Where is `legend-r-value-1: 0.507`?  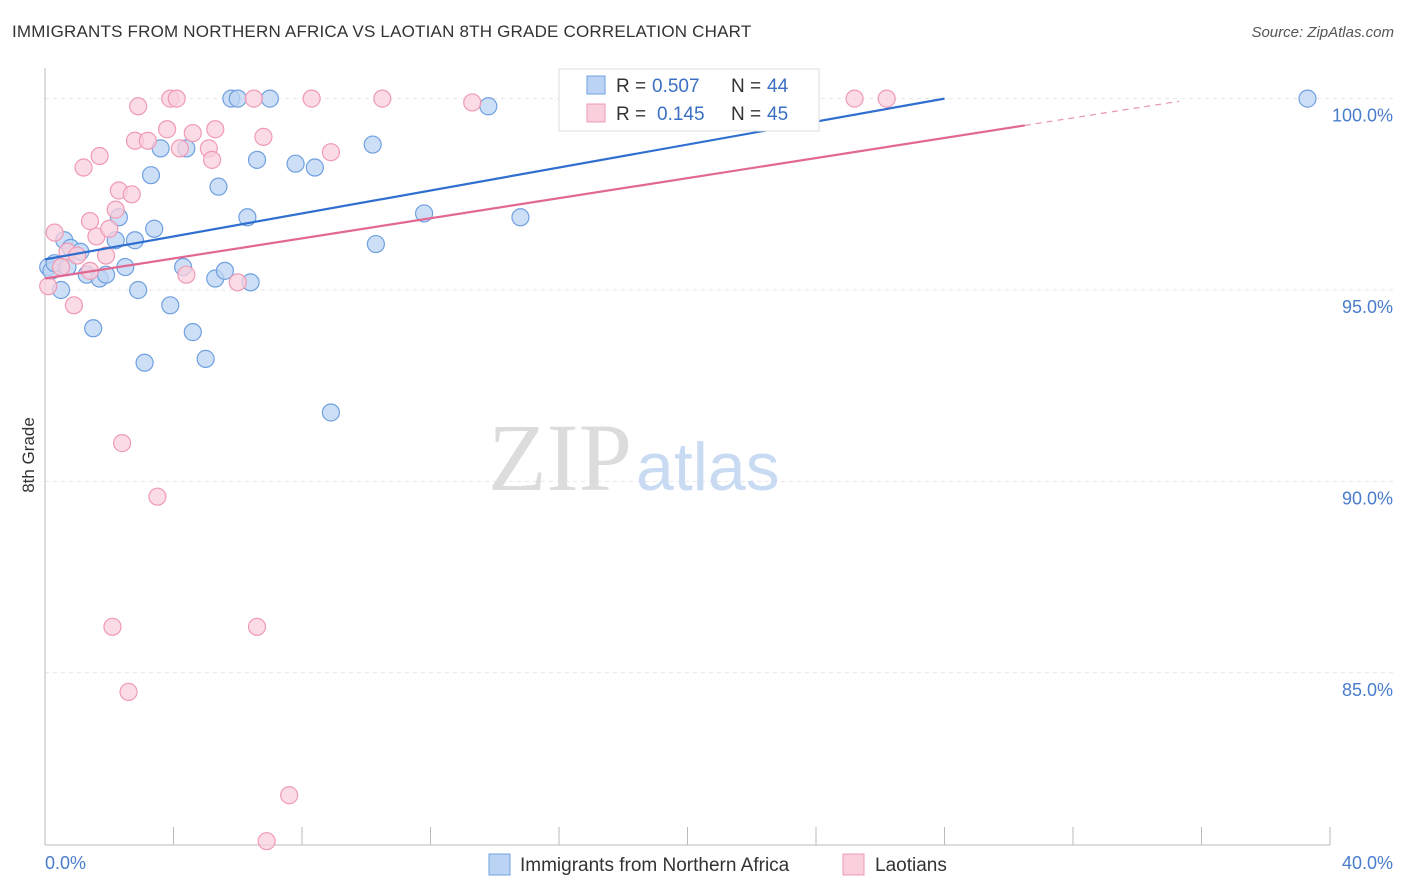
legend-r-value-1: 0.507 is located at coordinates (676, 86).